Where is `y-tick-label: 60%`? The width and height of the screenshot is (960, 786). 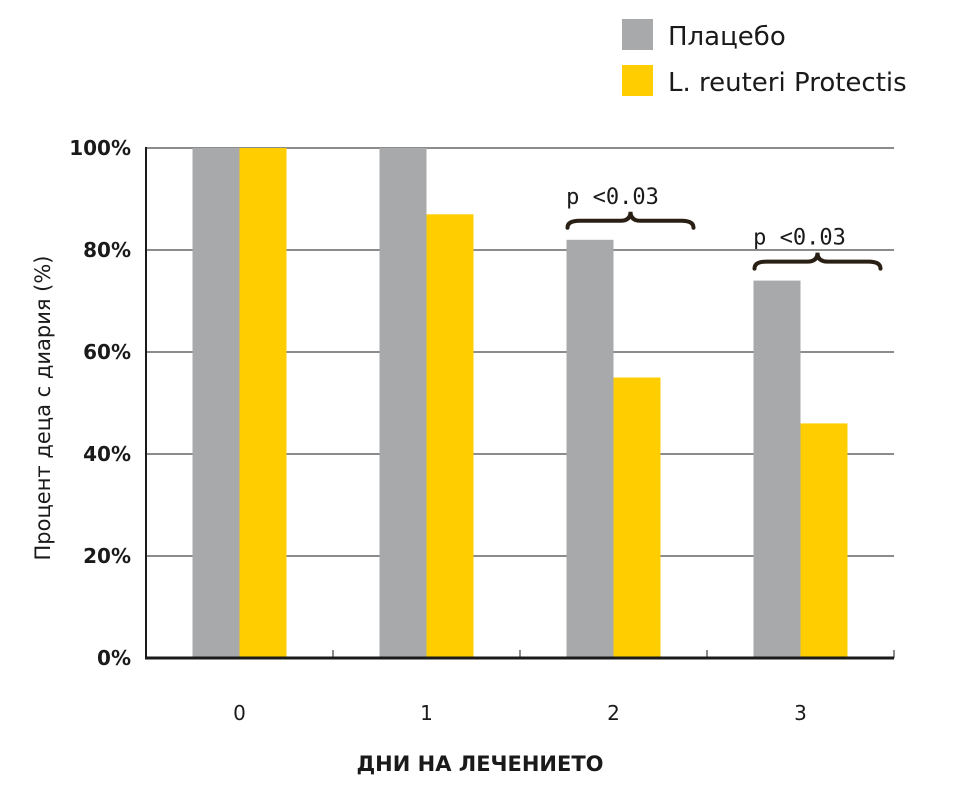
y-tick-label: 60% is located at coordinates (107, 352).